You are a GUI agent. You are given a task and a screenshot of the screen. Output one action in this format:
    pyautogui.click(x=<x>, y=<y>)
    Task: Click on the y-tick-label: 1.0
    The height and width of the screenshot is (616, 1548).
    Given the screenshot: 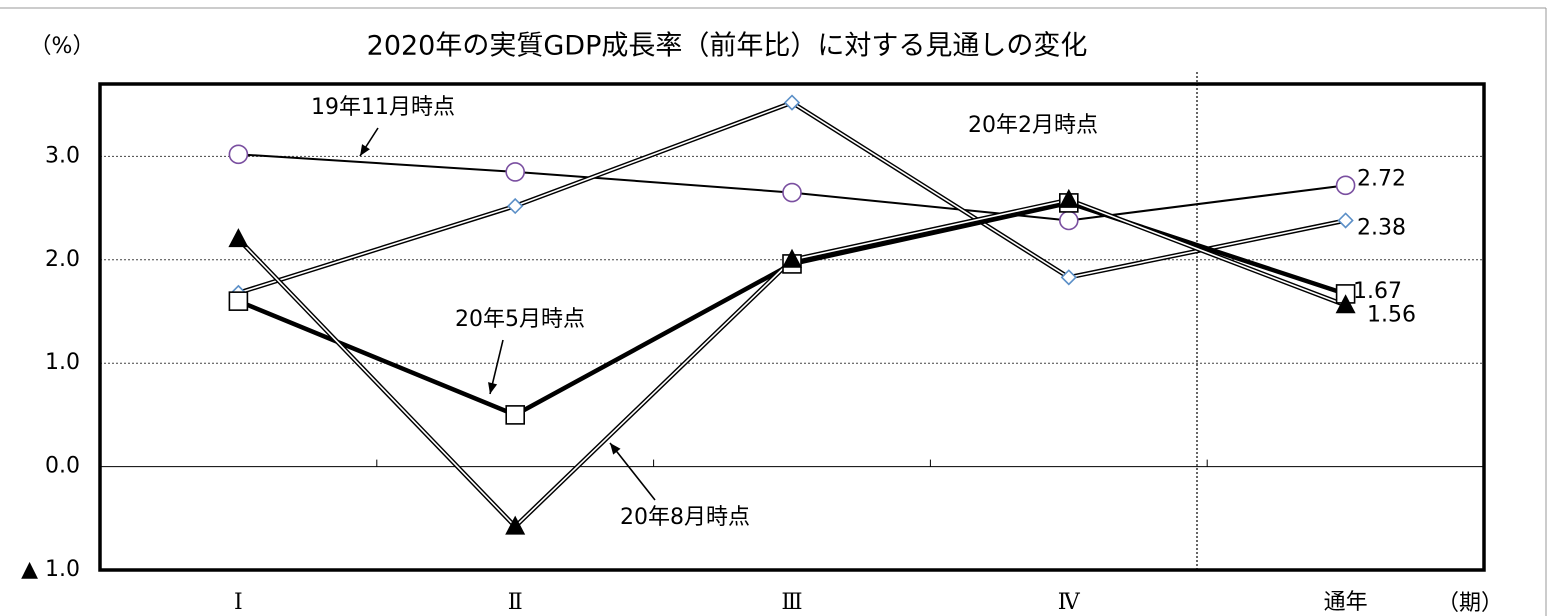 What is the action you would take?
    pyautogui.click(x=62, y=362)
    